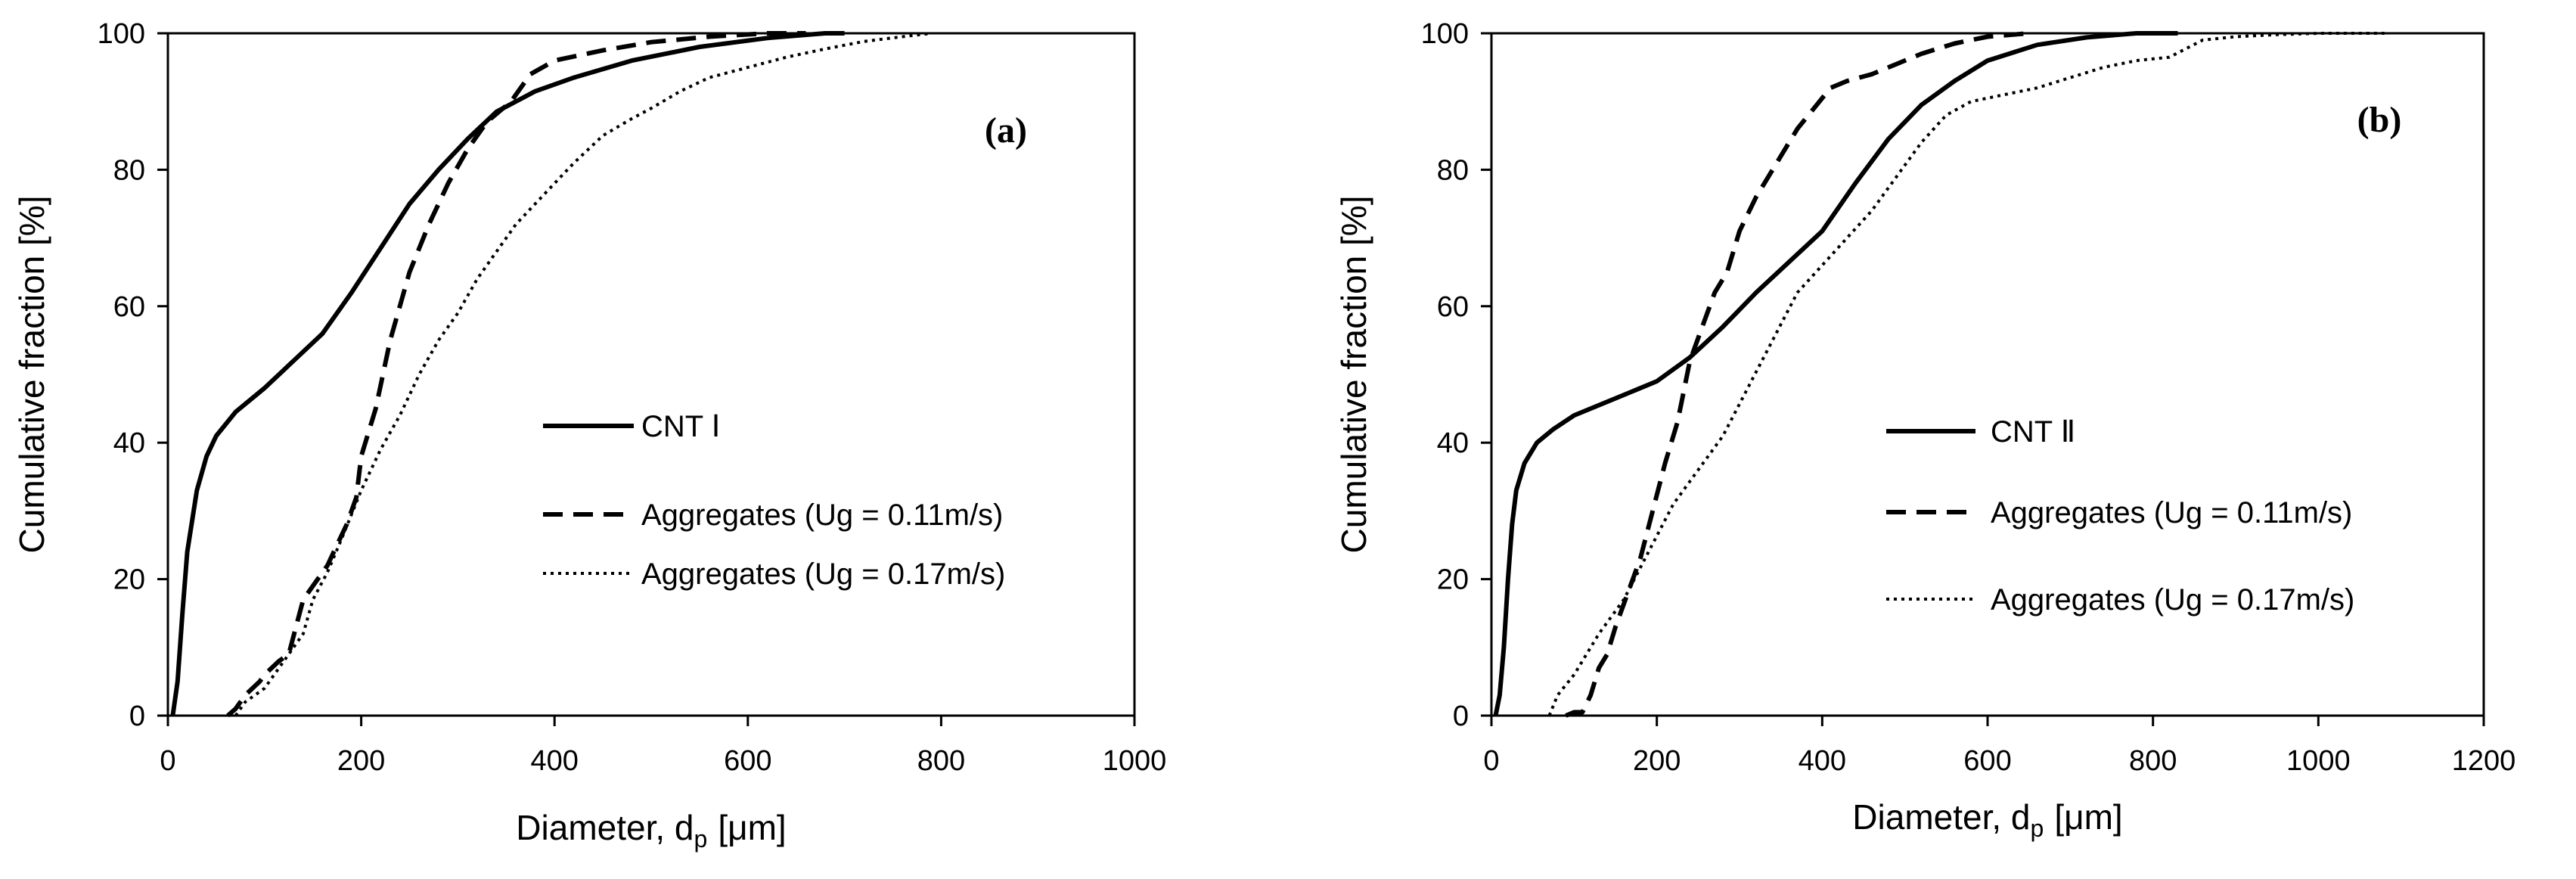 The height and width of the screenshot is (879, 2576). What do you see at coordinates (2033, 432) in the screenshot?
I see `legend-label: CNT Ⅱ` at bounding box center [2033, 432].